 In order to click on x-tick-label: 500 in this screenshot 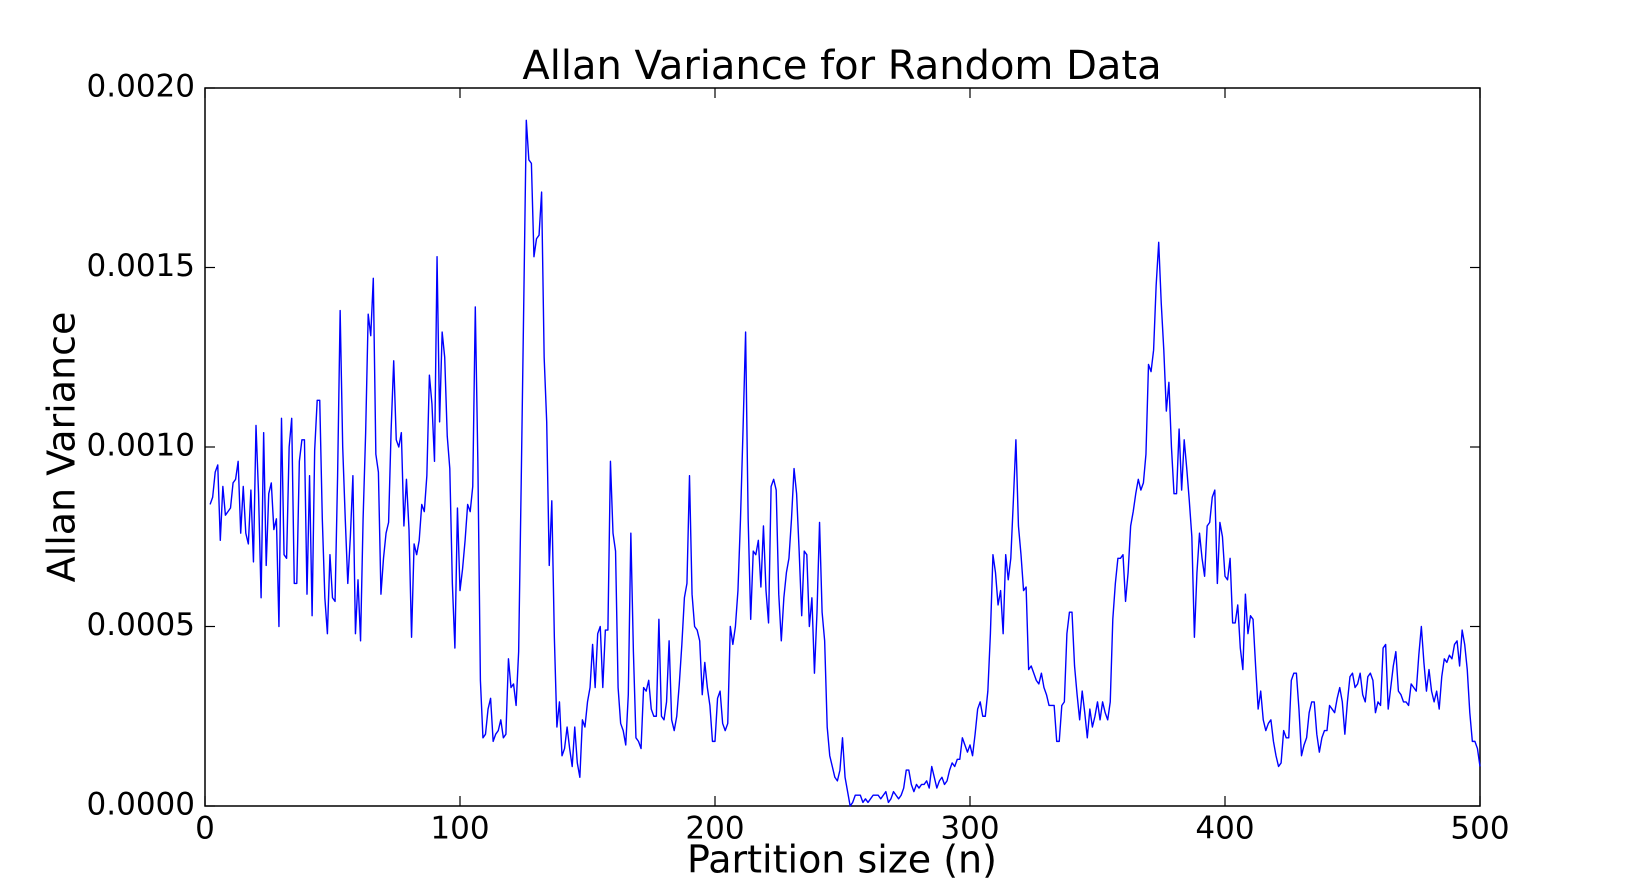, I will do `click(1479, 829)`.